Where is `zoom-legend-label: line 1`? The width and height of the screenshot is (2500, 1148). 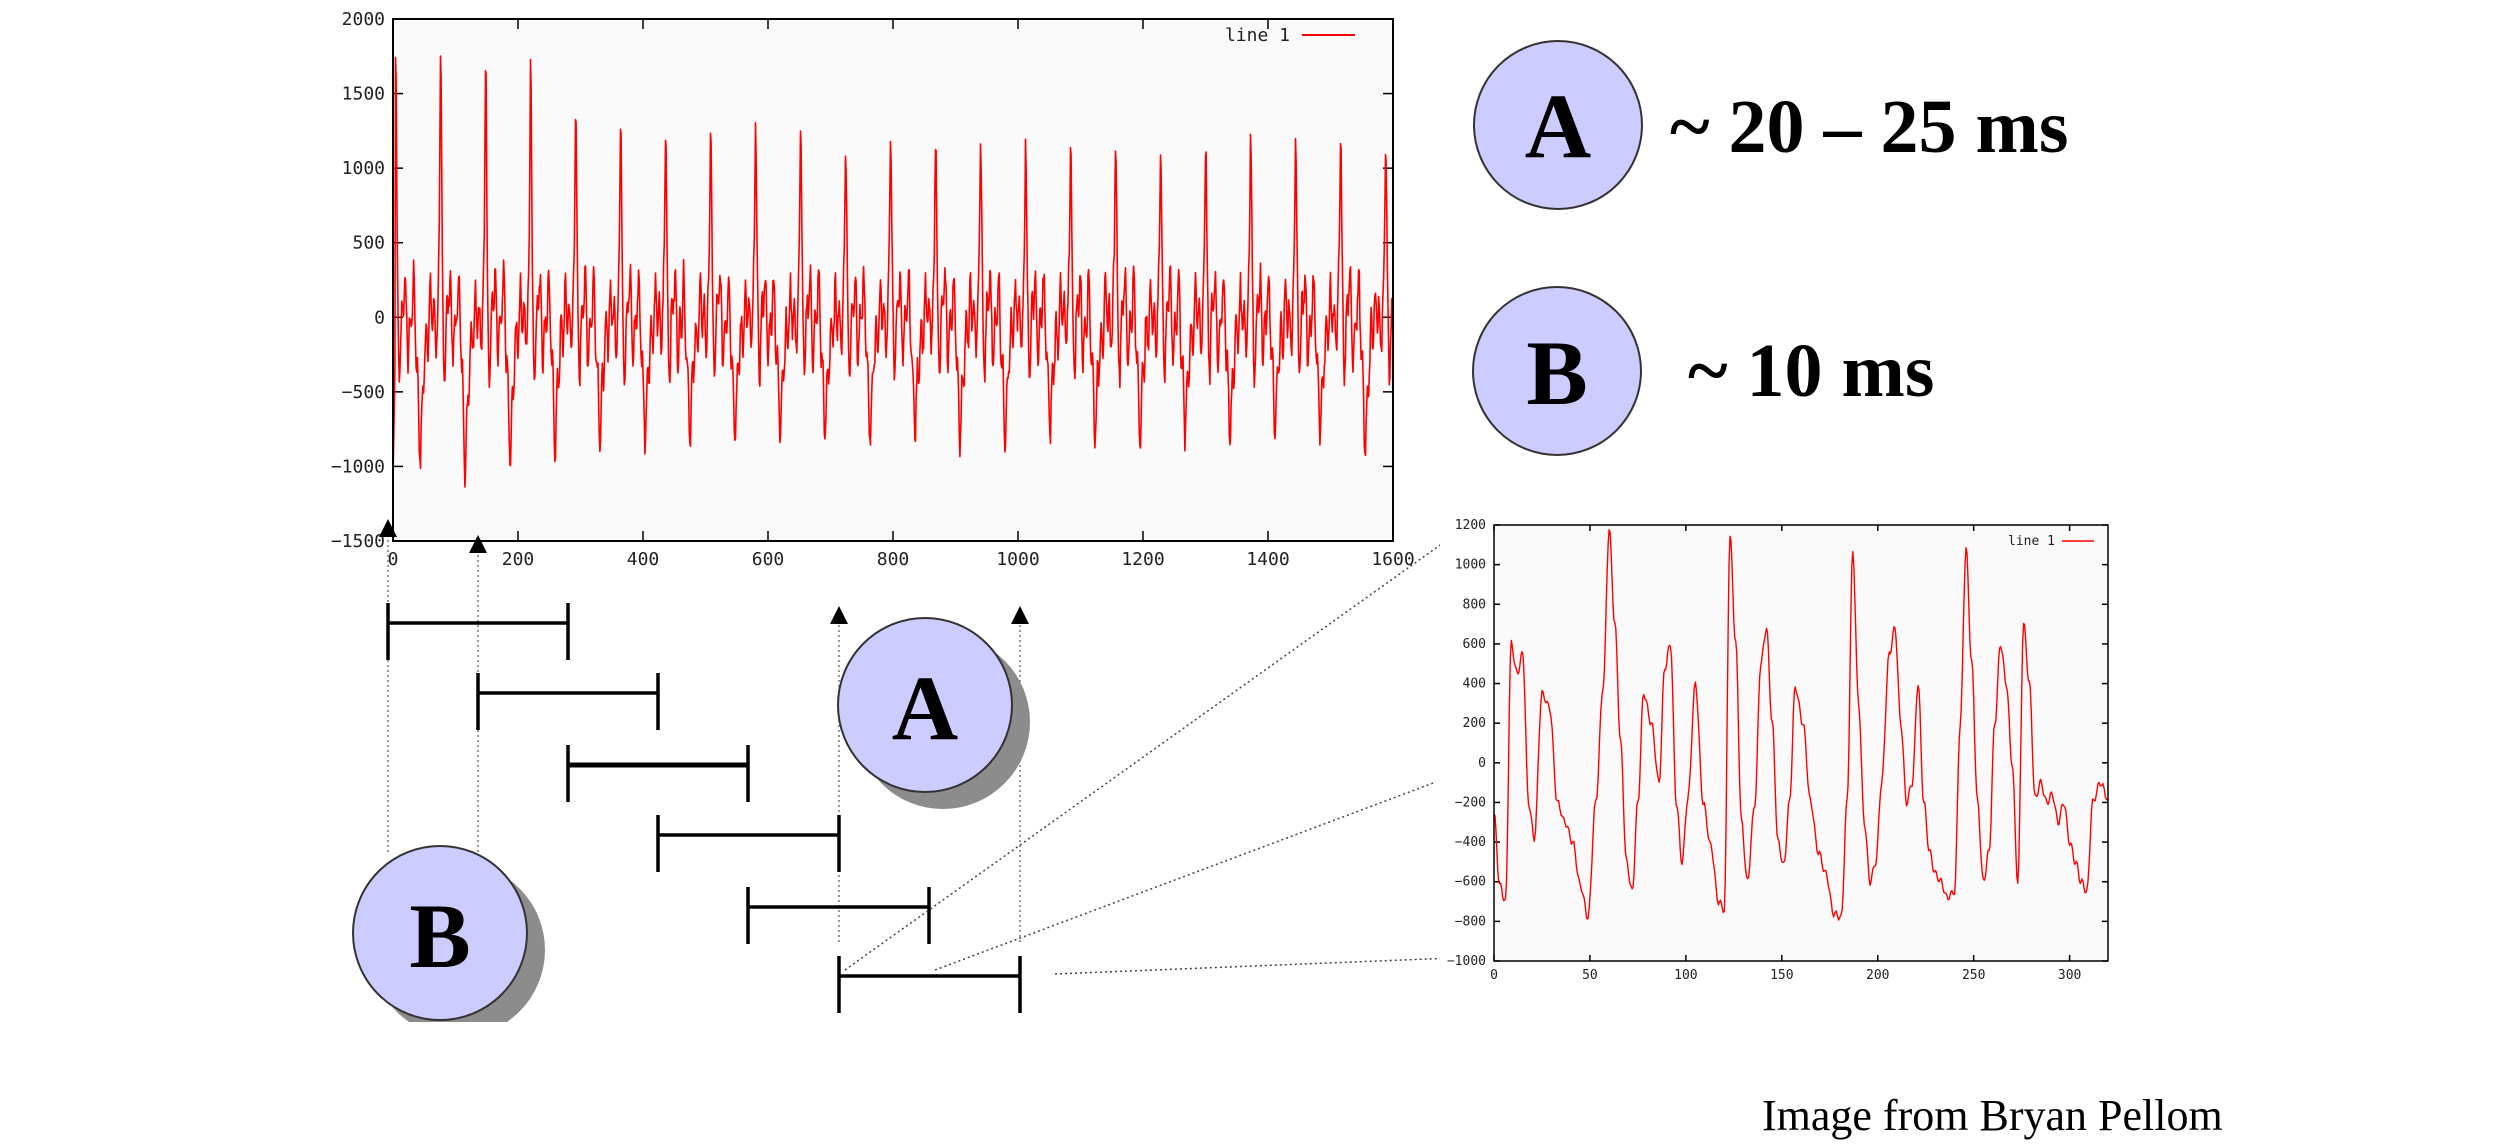
zoom-legend-label: line 1 is located at coordinates (2031, 541).